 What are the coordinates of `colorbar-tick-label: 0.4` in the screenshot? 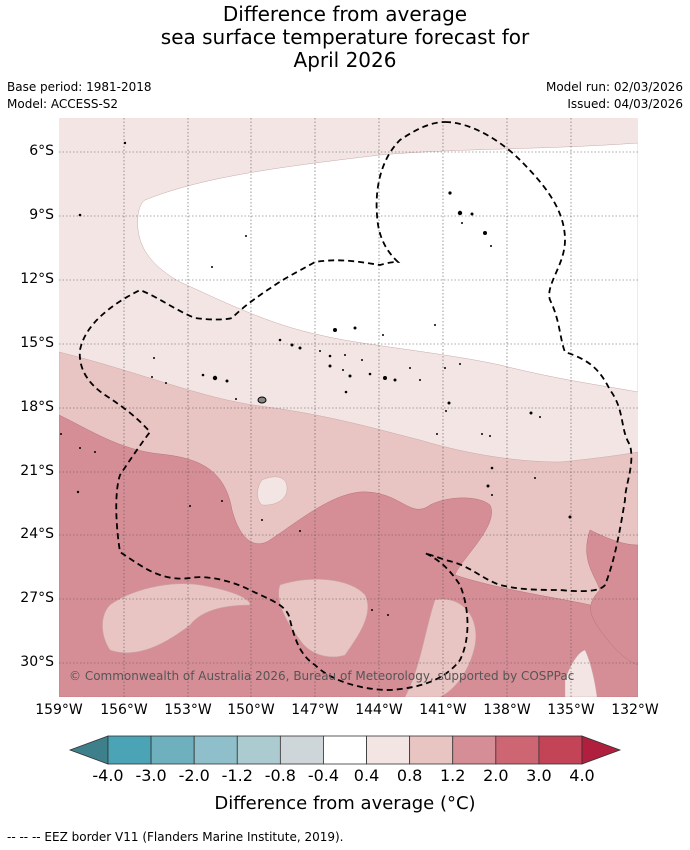 It's located at (366, 775).